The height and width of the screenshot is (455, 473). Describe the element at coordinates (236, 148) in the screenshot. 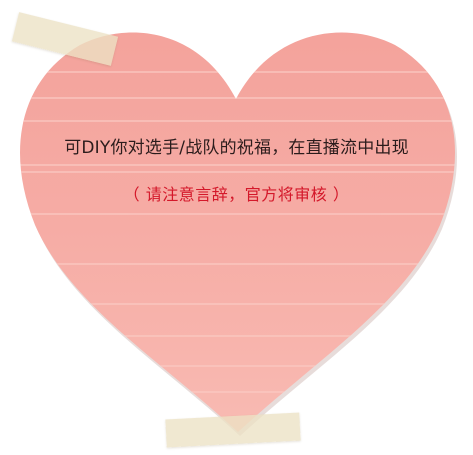

I see `blessing-description: 可DIY你对选手/战队的祝福，在直播流中出现` at that location.